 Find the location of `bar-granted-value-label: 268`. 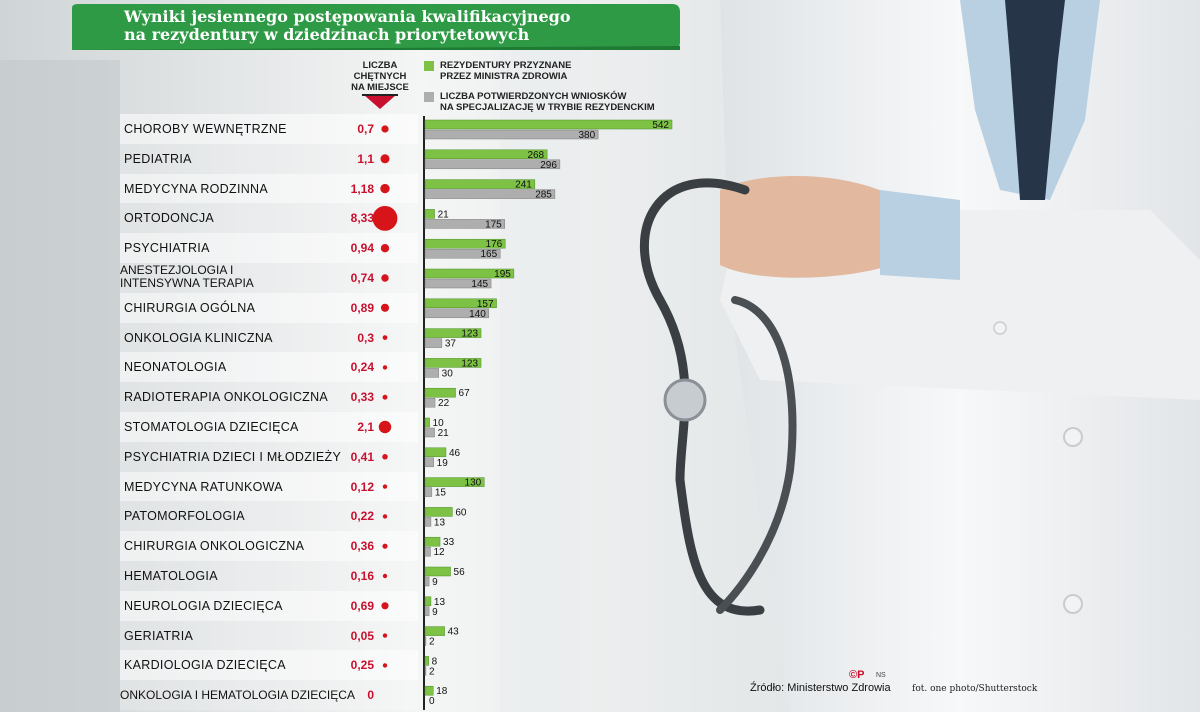

bar-granted-value-label: 268 is located at coordinates (535, 155).